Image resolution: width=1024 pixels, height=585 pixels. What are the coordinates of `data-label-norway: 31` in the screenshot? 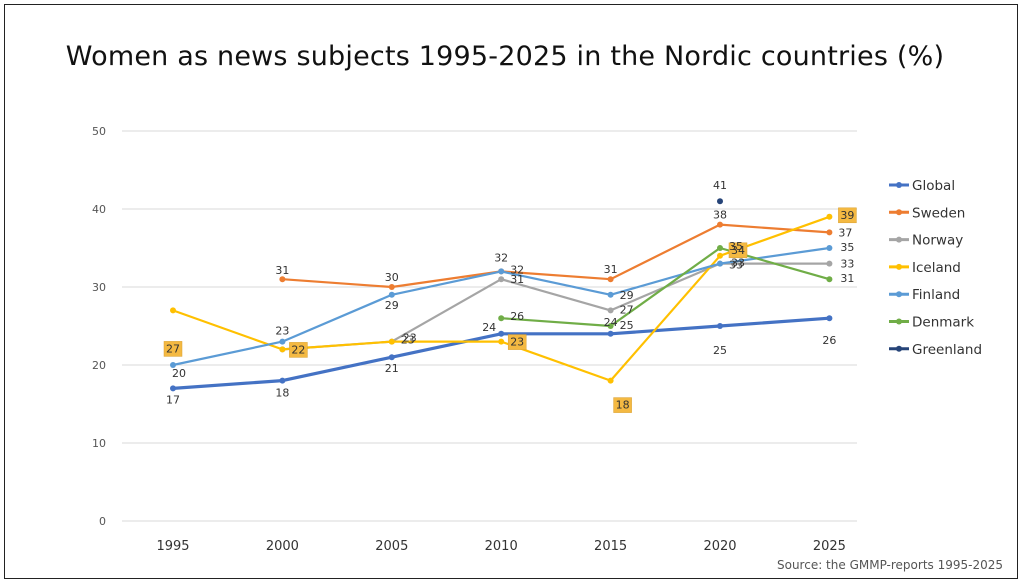 It's located at (517, 279).